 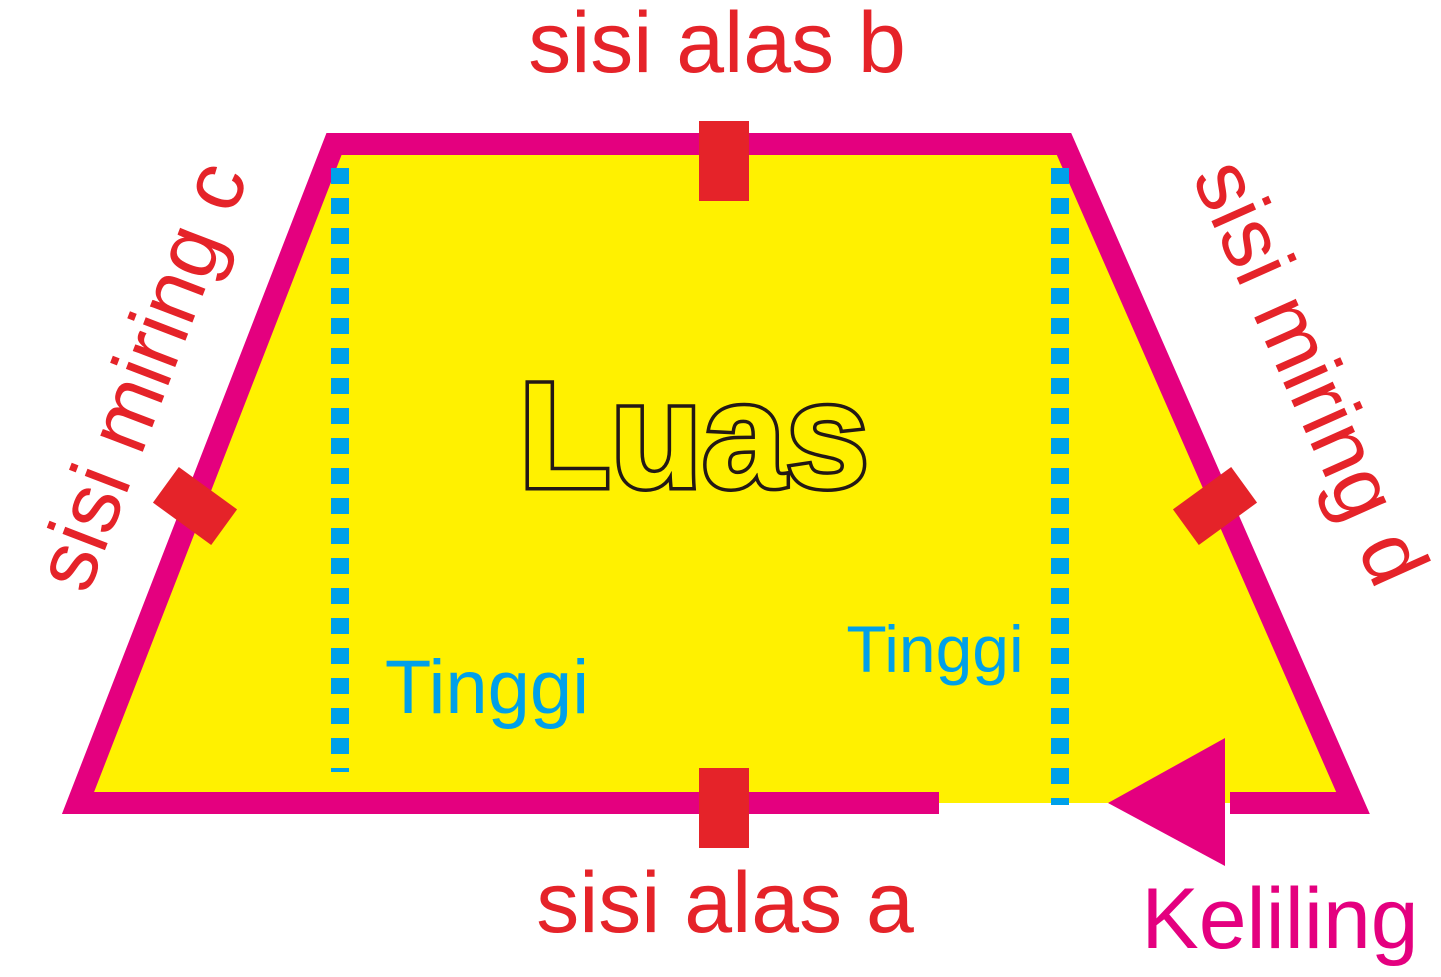 What do you see at coordinates (934, 649) in the screenshot?
I see `height-label-right: Tinggi` at bounding box center [934, 649].